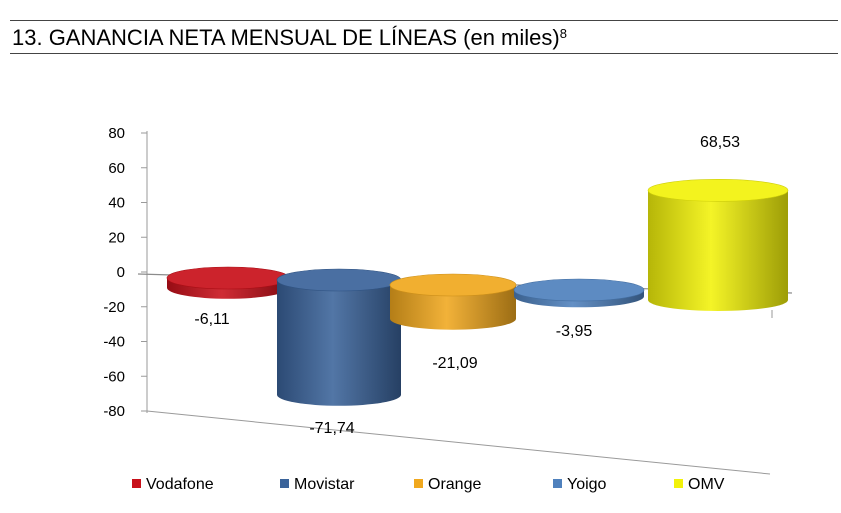 This screenshot has height=513, width=841. I want to click on legend-item-omv: OMV, so click(699, 484).